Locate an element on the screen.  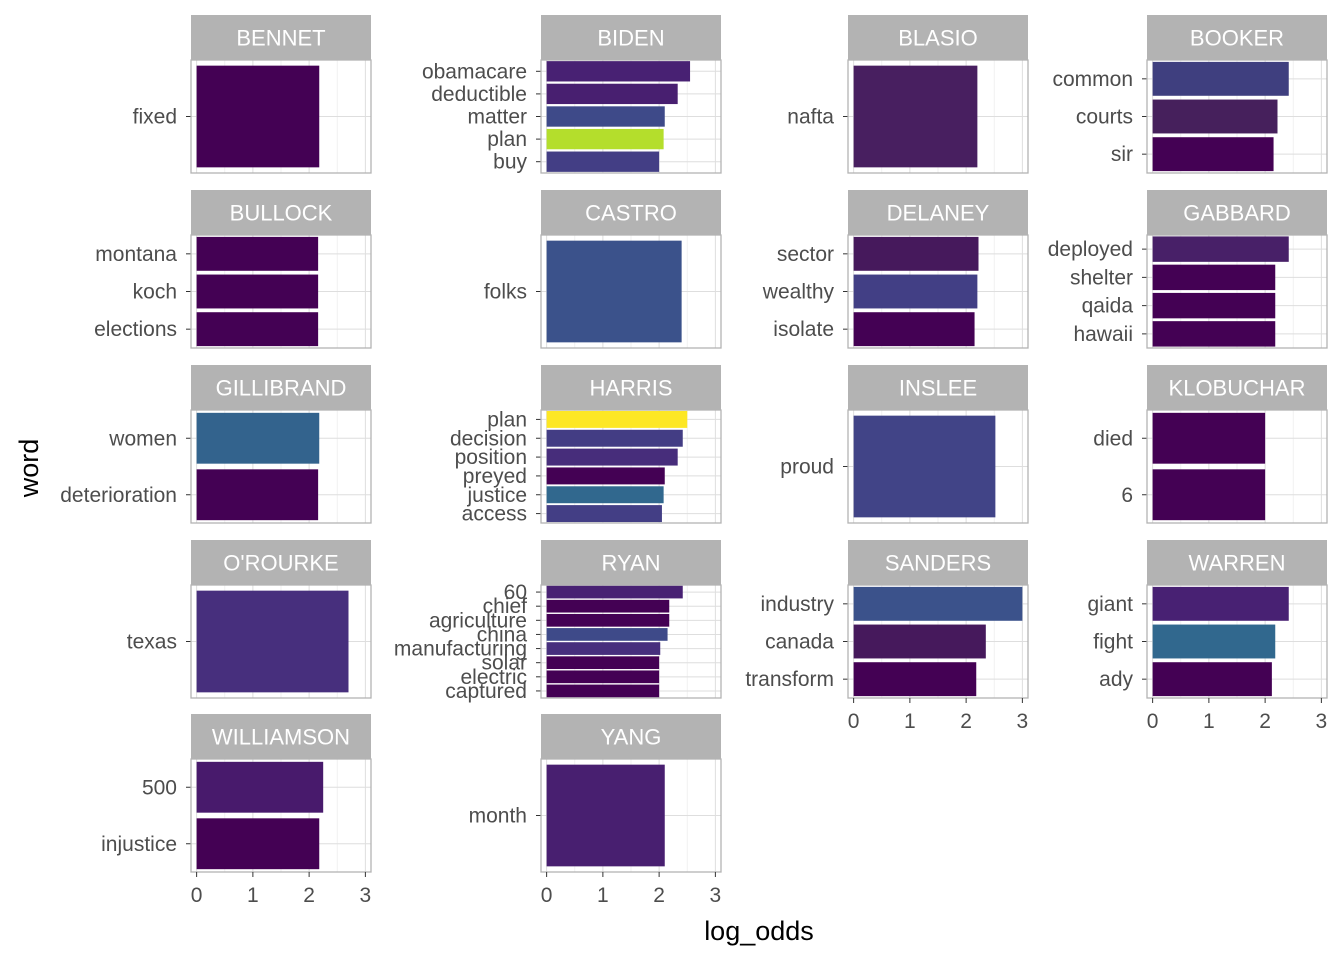
y-tick-label: chief is located at coordinates (505, 606).